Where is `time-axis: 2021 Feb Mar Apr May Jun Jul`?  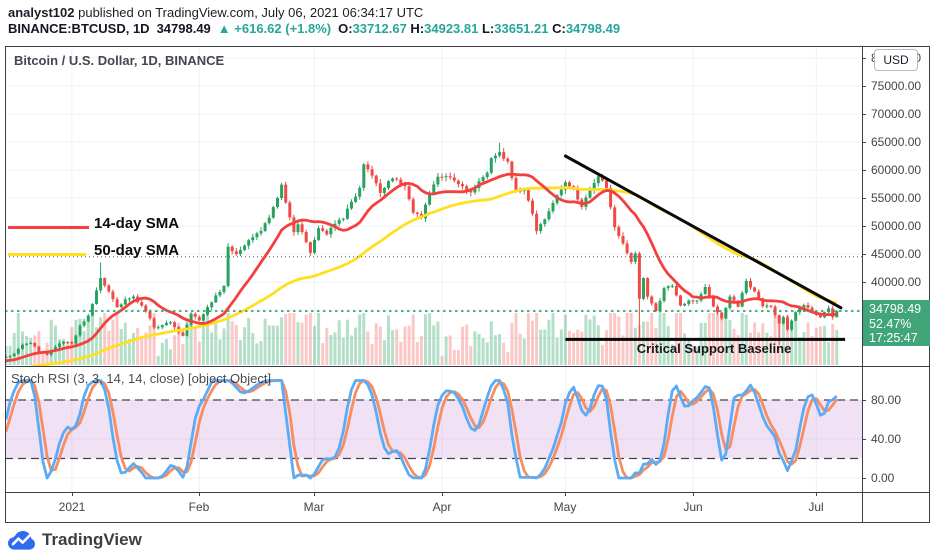
time-axis: 2021 Feb Mar Apr May Jun Jul is located at coordinates (433, 507).